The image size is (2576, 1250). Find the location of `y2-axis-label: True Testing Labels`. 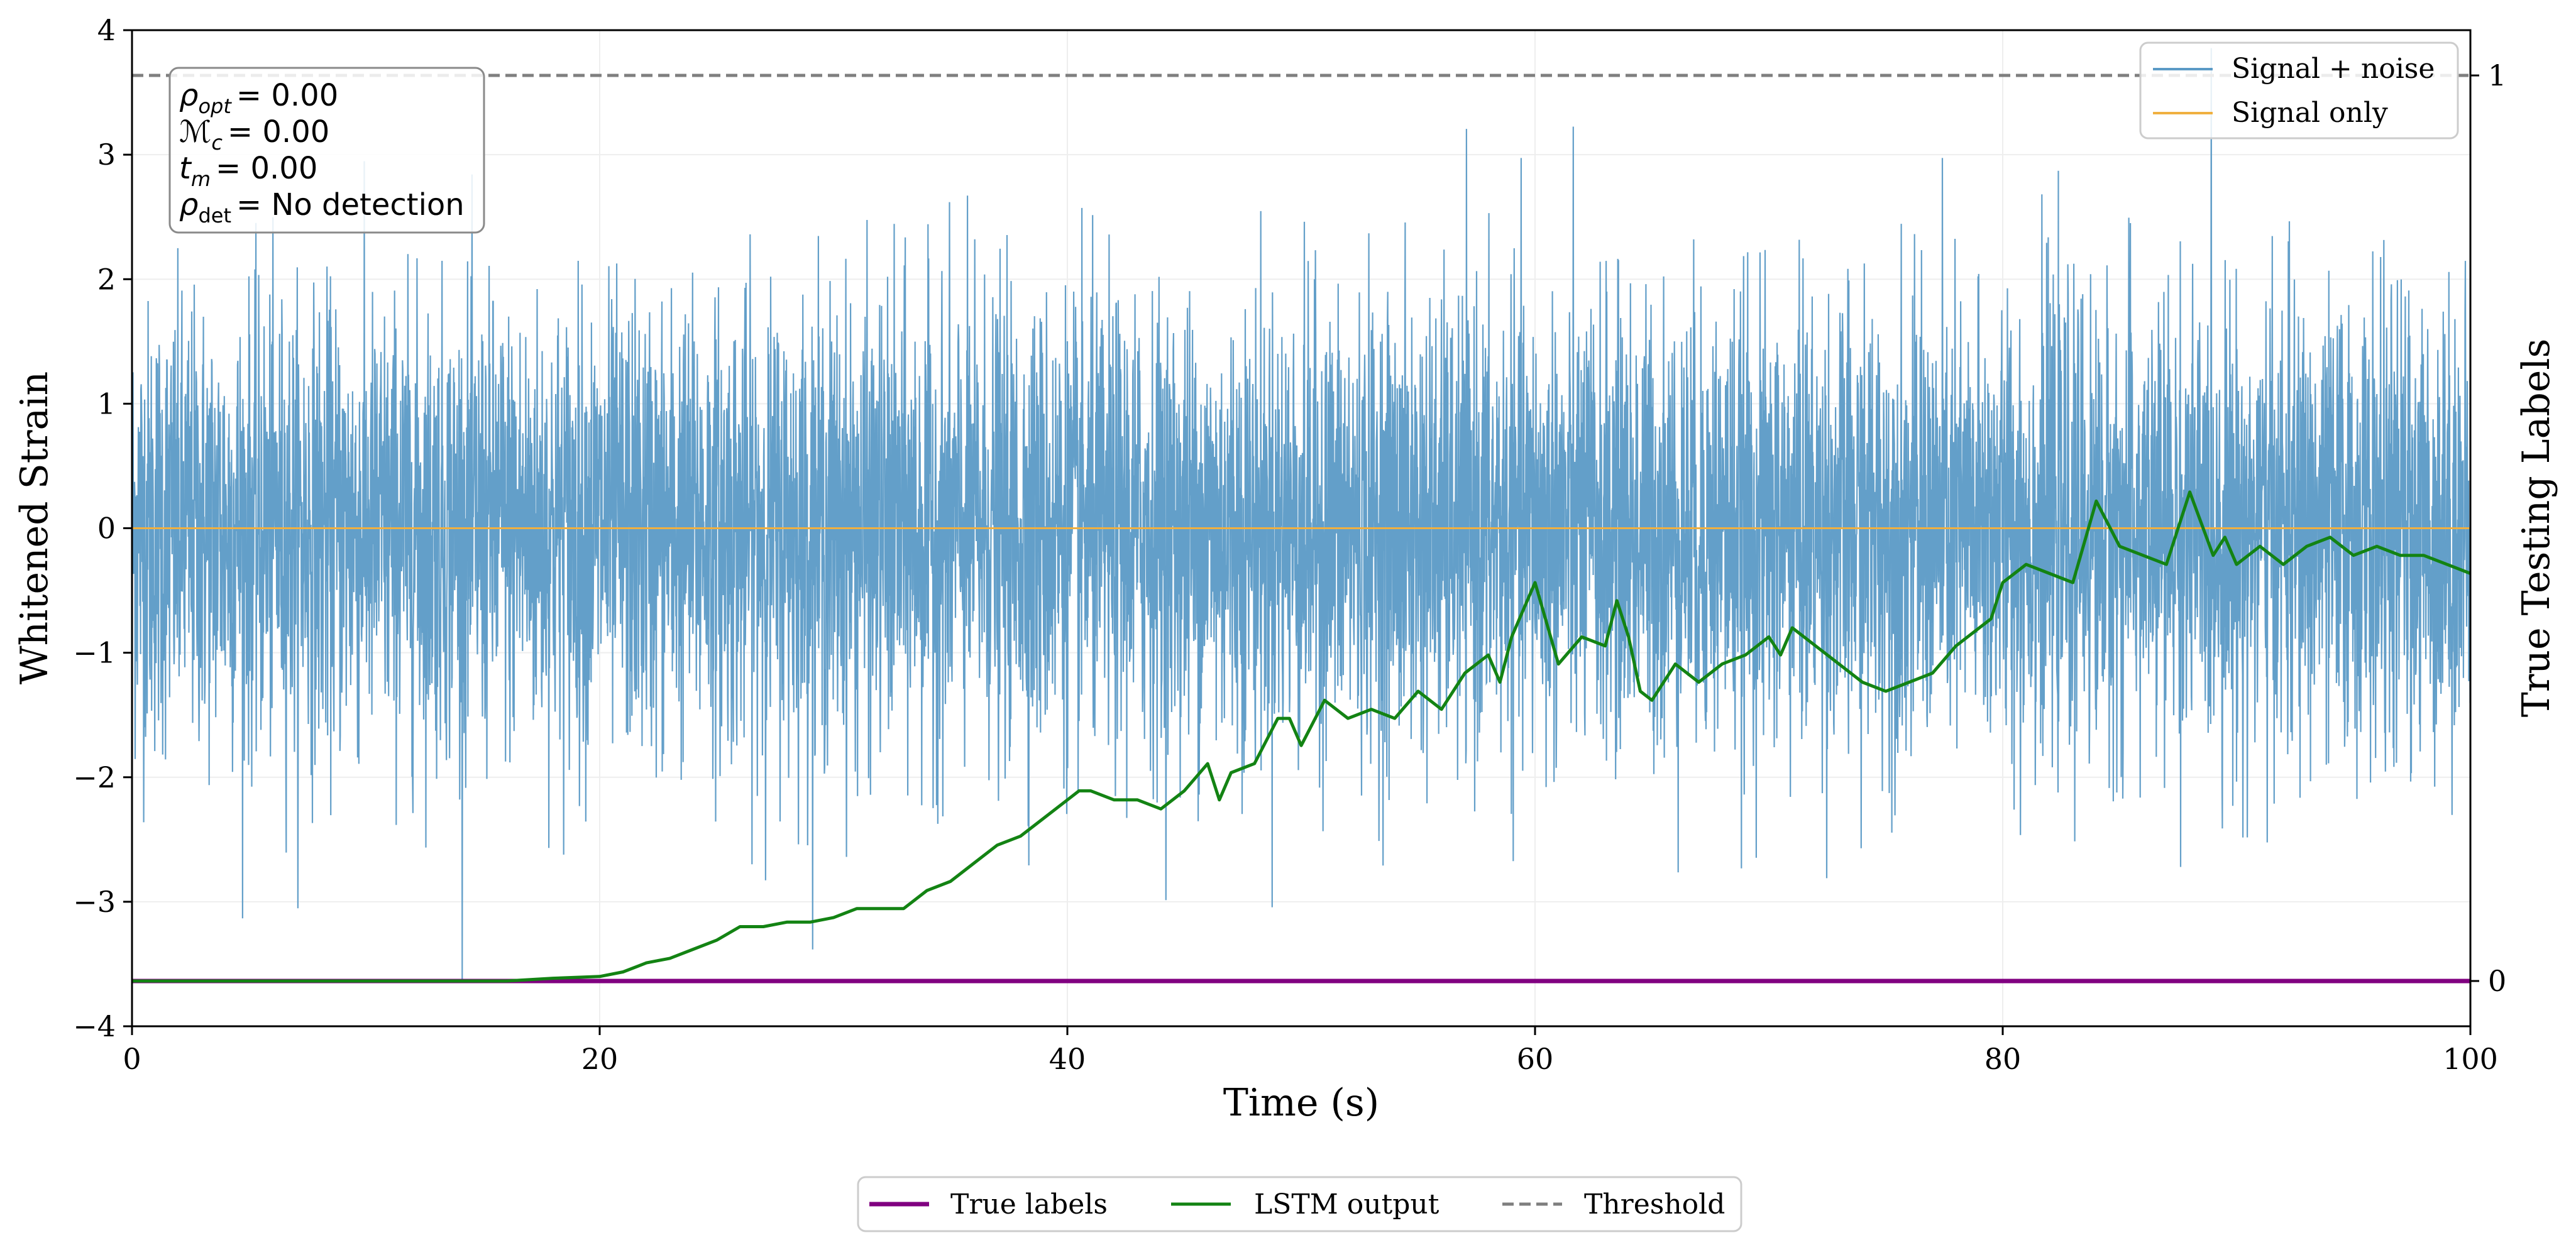

y2-axis-label: True Testing Labels is located at coordinates (2536, 528).